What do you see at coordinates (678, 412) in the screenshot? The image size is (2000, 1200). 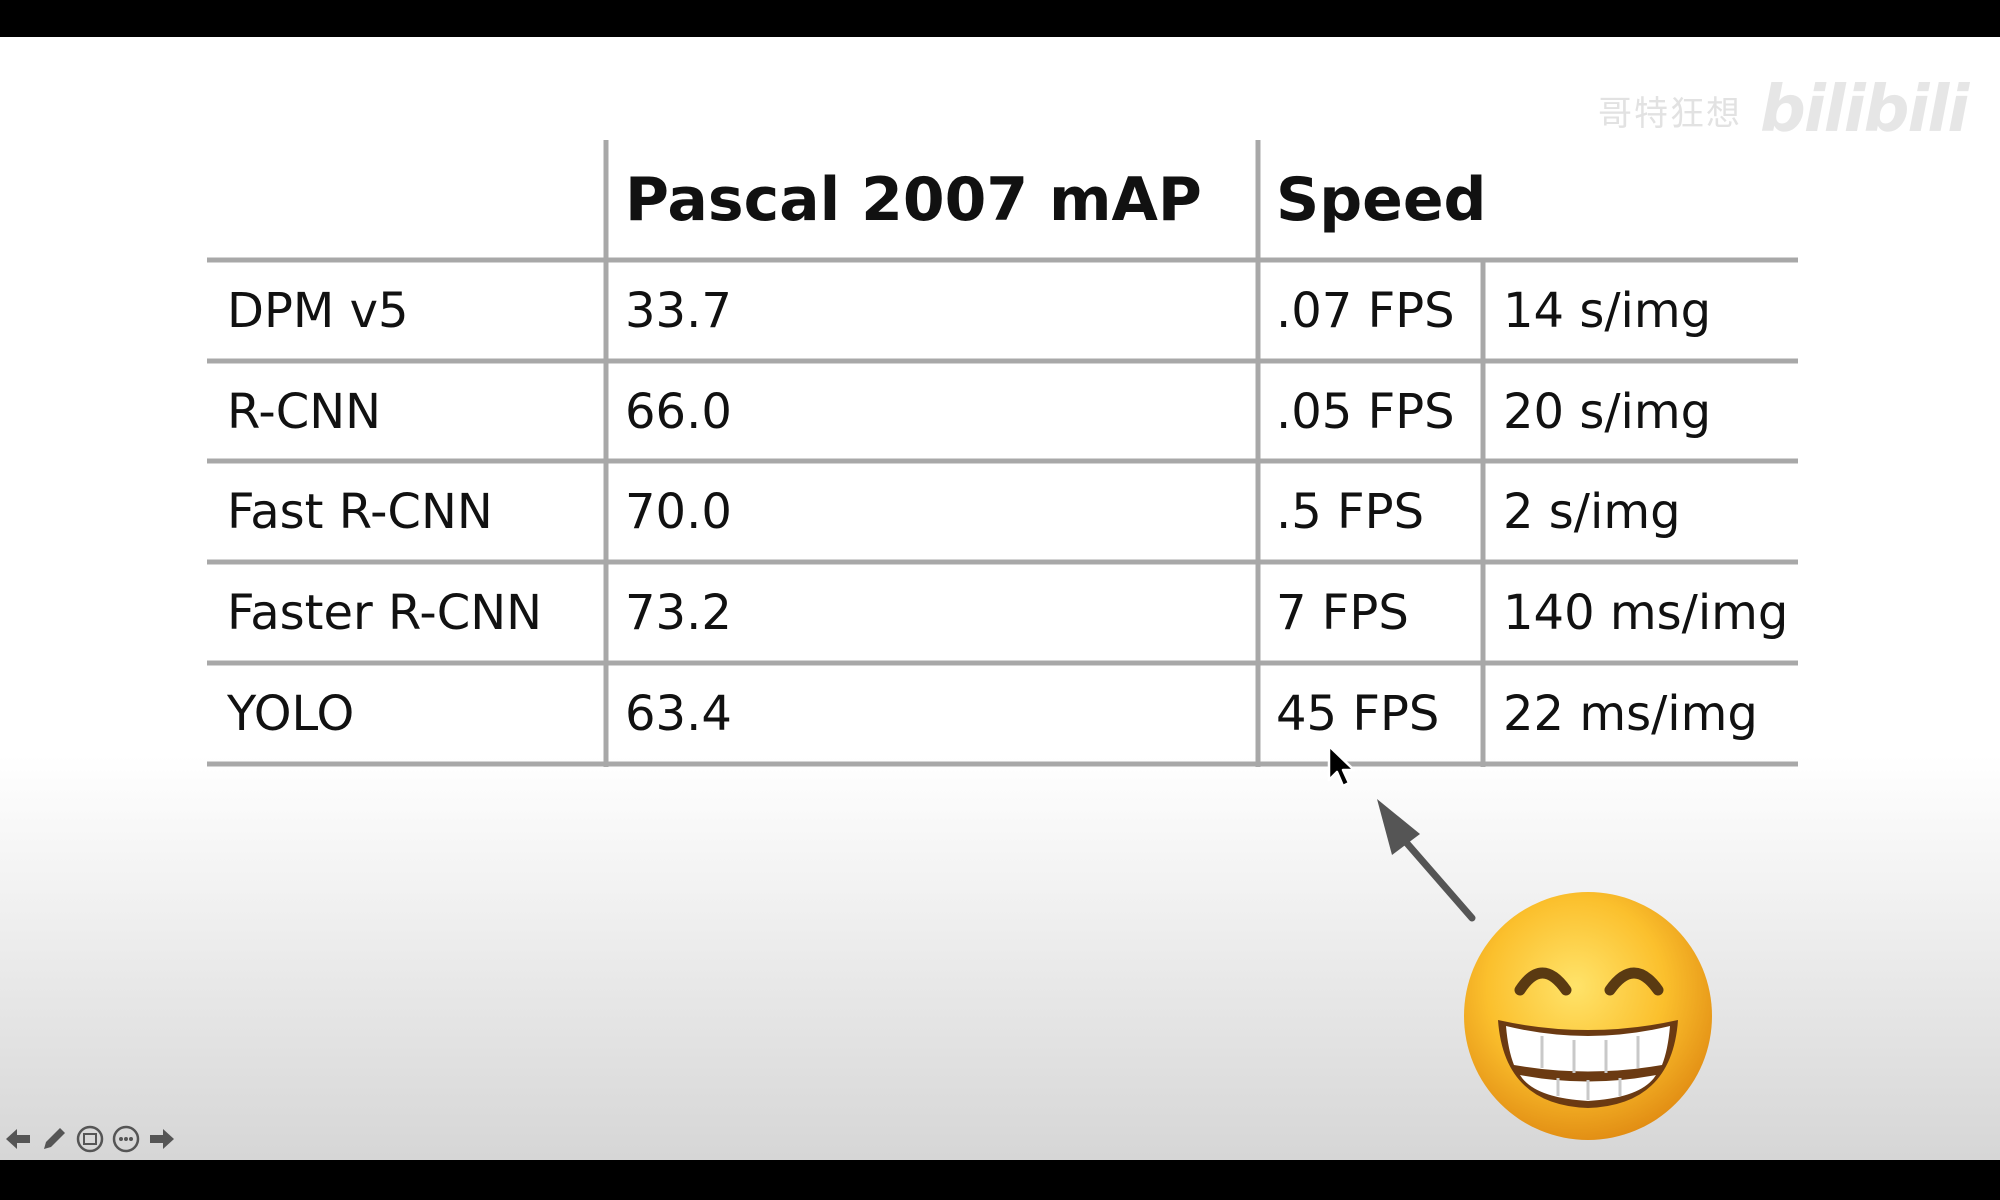 I see `row-map: 66.0` at bounding box center [678, 412].